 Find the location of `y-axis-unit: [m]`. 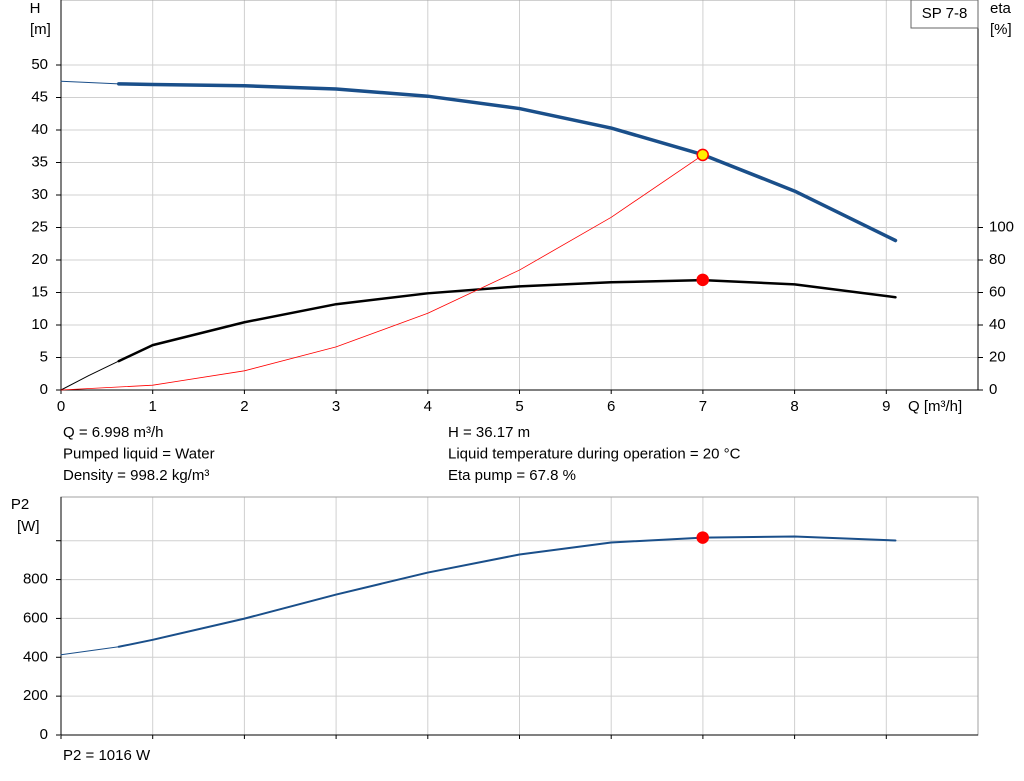

y-axis-unit: [m] is located at coordinates (40, 29).